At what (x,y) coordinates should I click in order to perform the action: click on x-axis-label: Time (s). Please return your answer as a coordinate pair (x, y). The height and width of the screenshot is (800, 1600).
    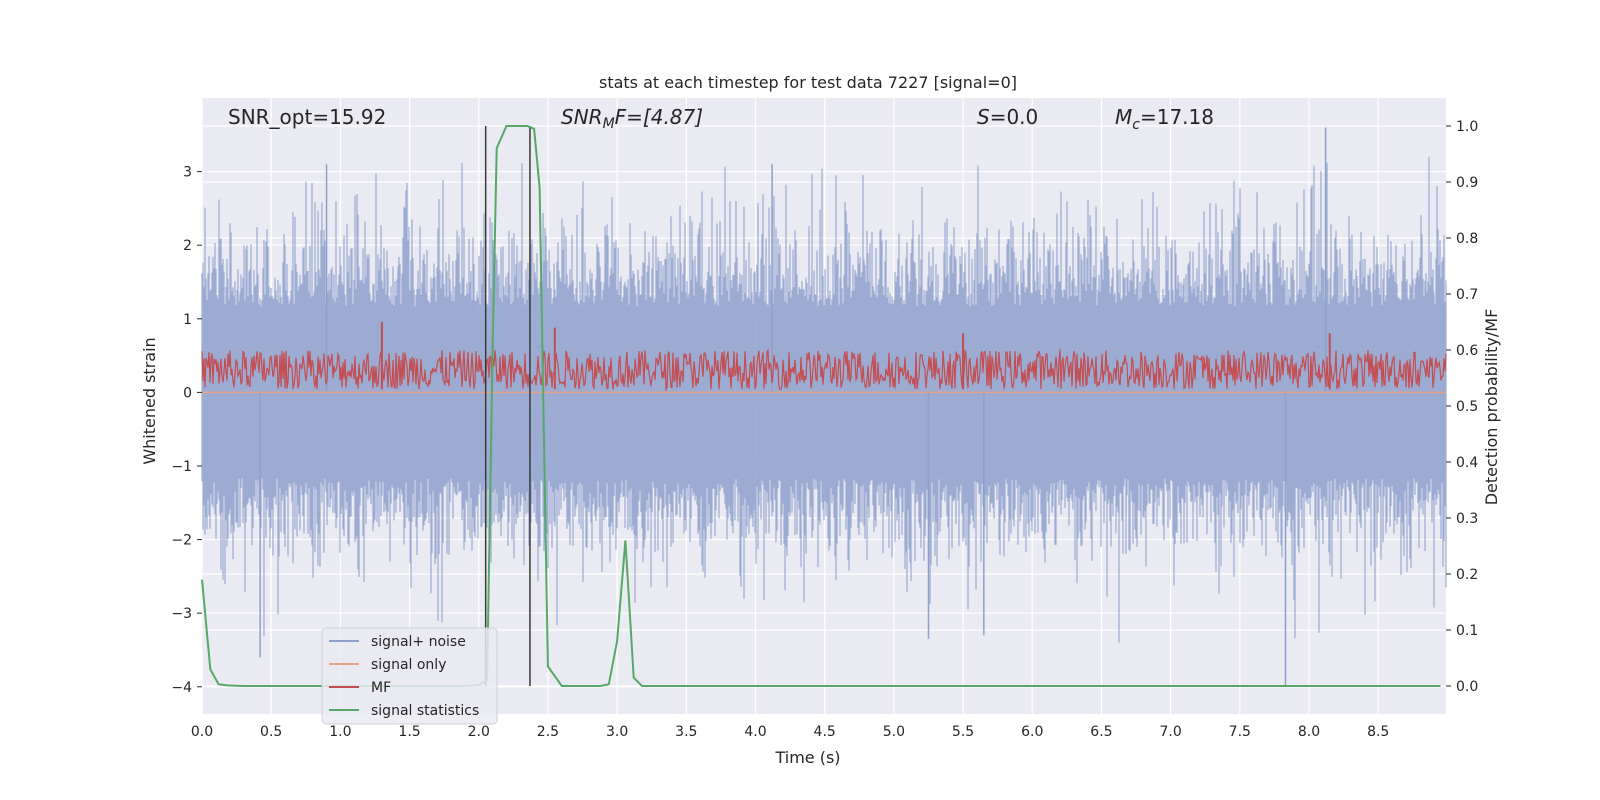
    Looking at the image, I should click on (807, 757).